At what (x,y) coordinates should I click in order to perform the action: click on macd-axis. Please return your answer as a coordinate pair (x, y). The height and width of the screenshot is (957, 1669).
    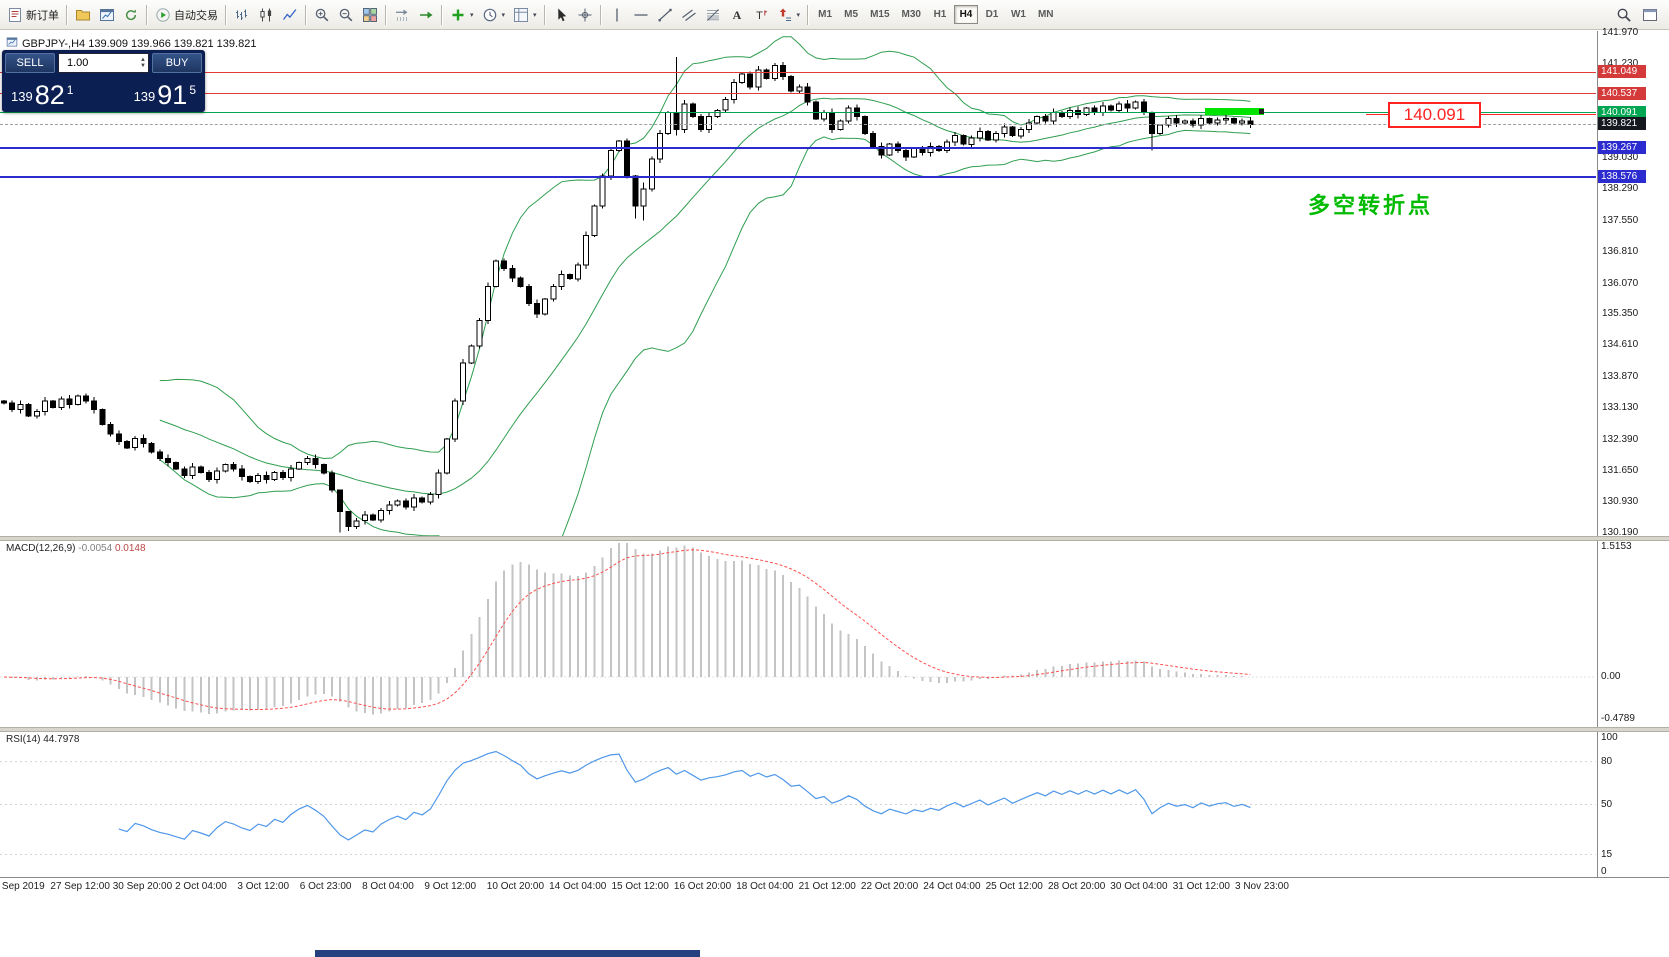
    Looking at the image, I should click on (1633, 634).